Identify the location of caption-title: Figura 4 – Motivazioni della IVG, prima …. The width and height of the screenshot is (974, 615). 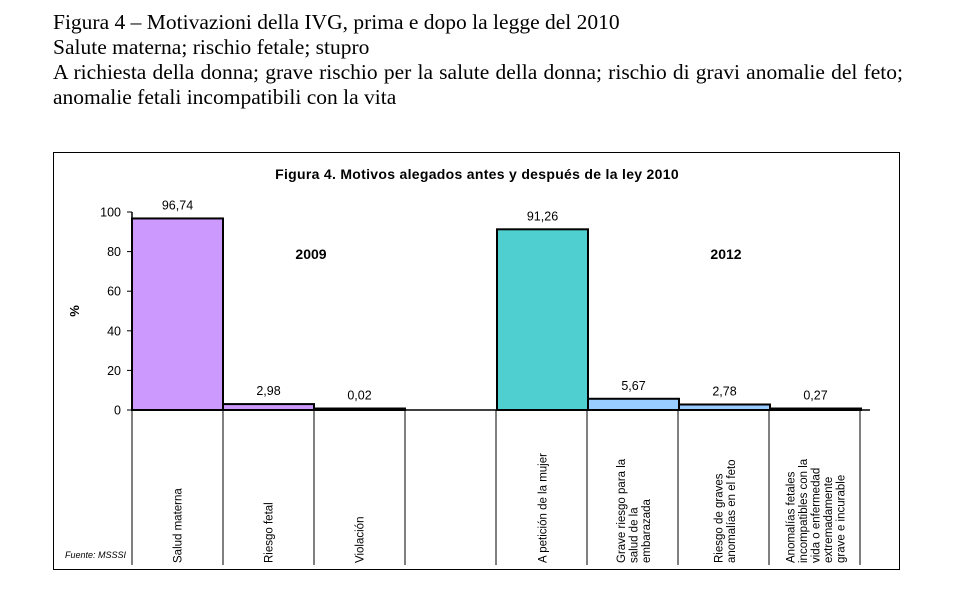
(336, 22).